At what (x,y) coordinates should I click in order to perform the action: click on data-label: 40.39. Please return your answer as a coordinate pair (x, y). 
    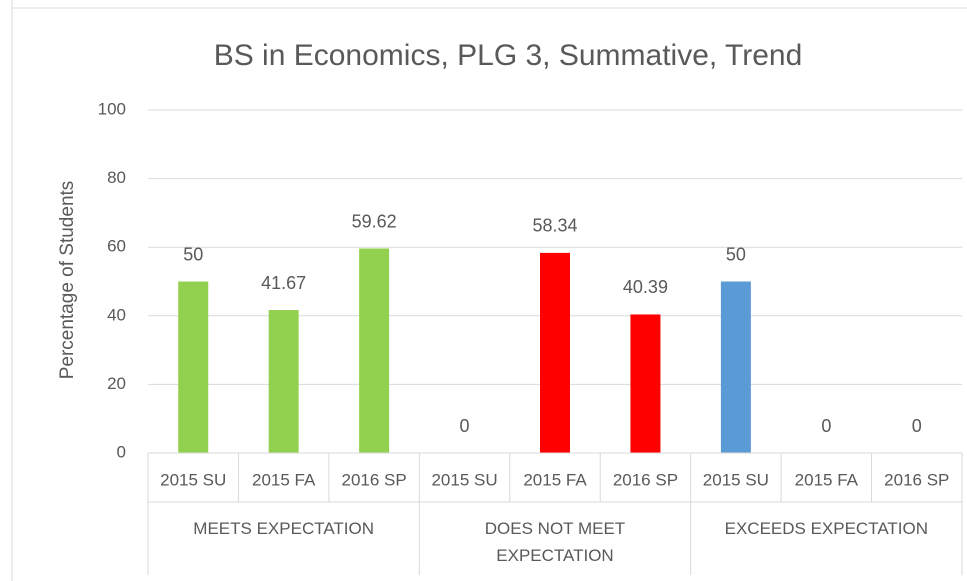
    Looking at the image, I should click on (645, 287).